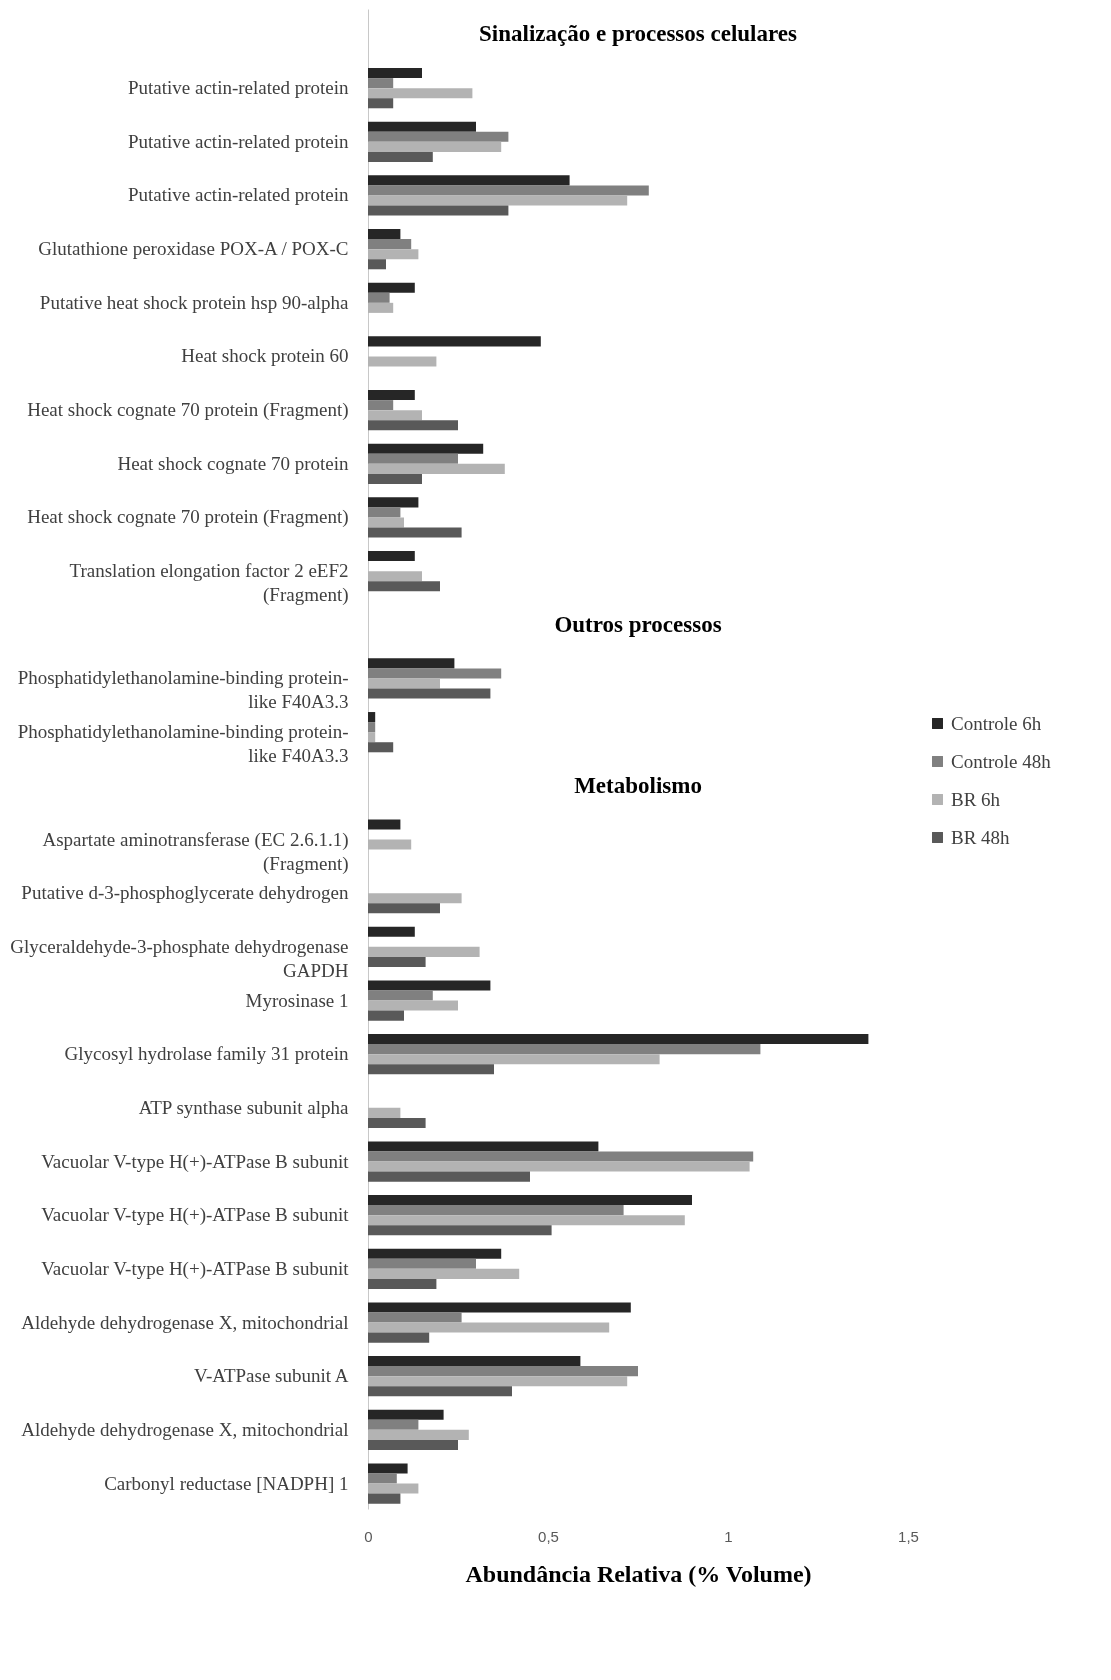 This screenshot has height=1680, width=1111. Describe the element at coordinates (179, 958) in the screenshot. I see `y-tick-label: Glyceraldehyde-3-phosphate dehydrogenase GAPDH` at that location.